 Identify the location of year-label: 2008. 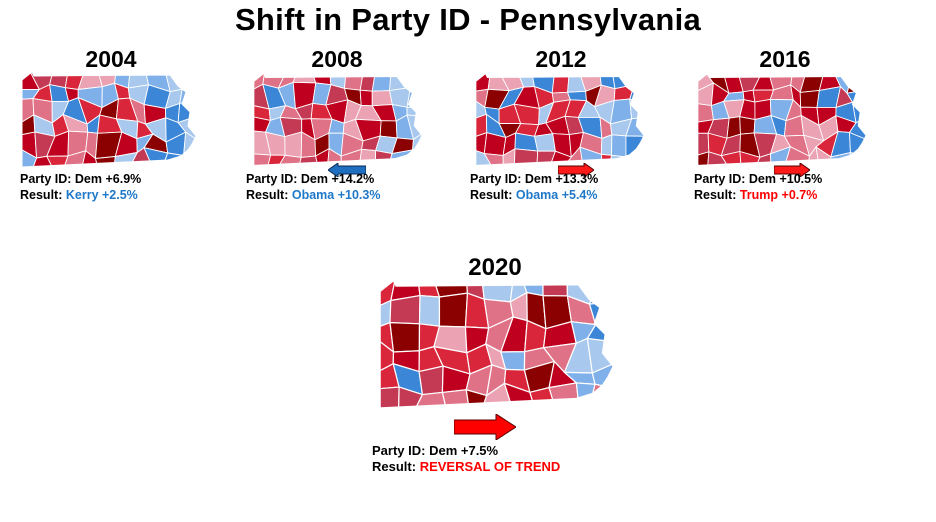
(337, 59).